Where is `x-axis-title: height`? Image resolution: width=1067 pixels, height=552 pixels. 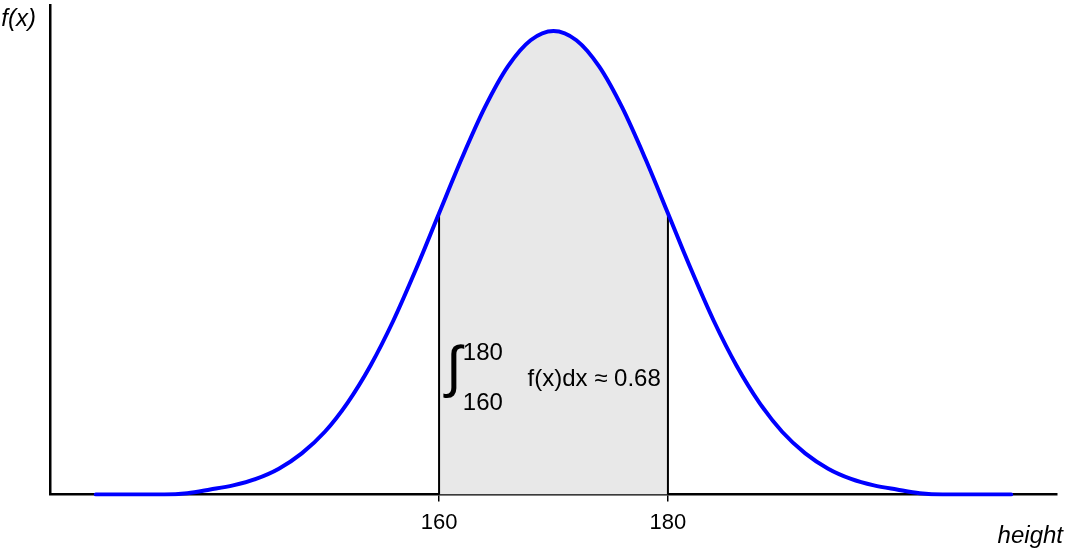
x-axis-title: height is located at coordinates (1031, 534).